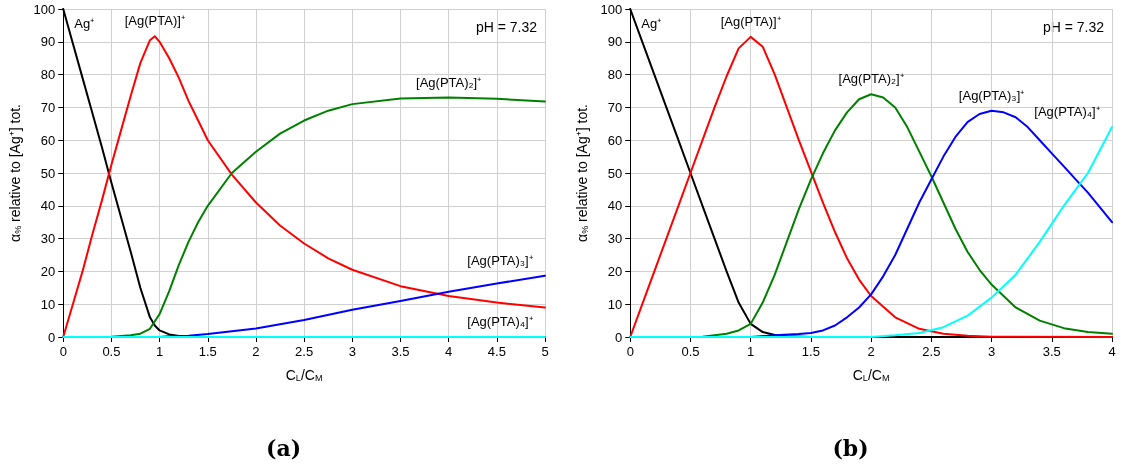  What do you see at coordinates (545, 351) in the screenshot?
I see `x-tick-label: 5` at bounding box center [545, 351].